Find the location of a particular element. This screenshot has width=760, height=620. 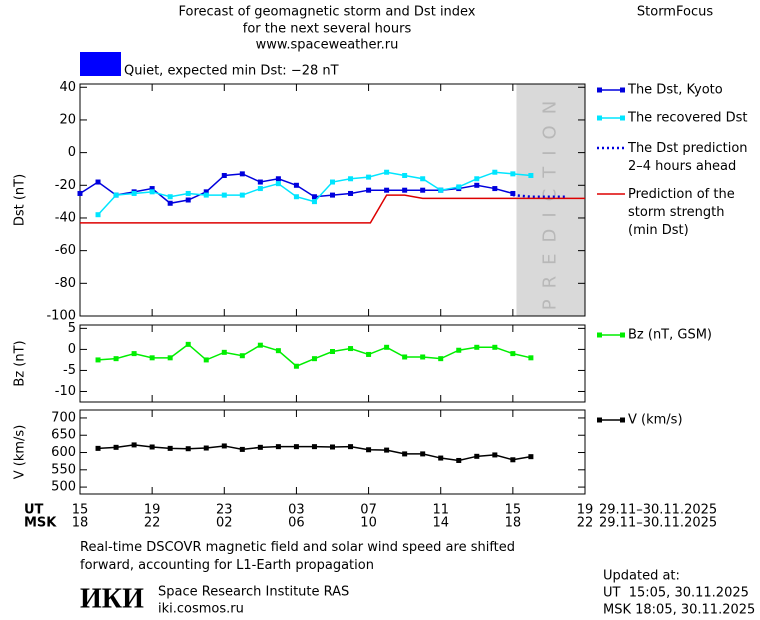

updated-ut: UT 15:05, 30.11.2025 is located at coordinates (676, 593).